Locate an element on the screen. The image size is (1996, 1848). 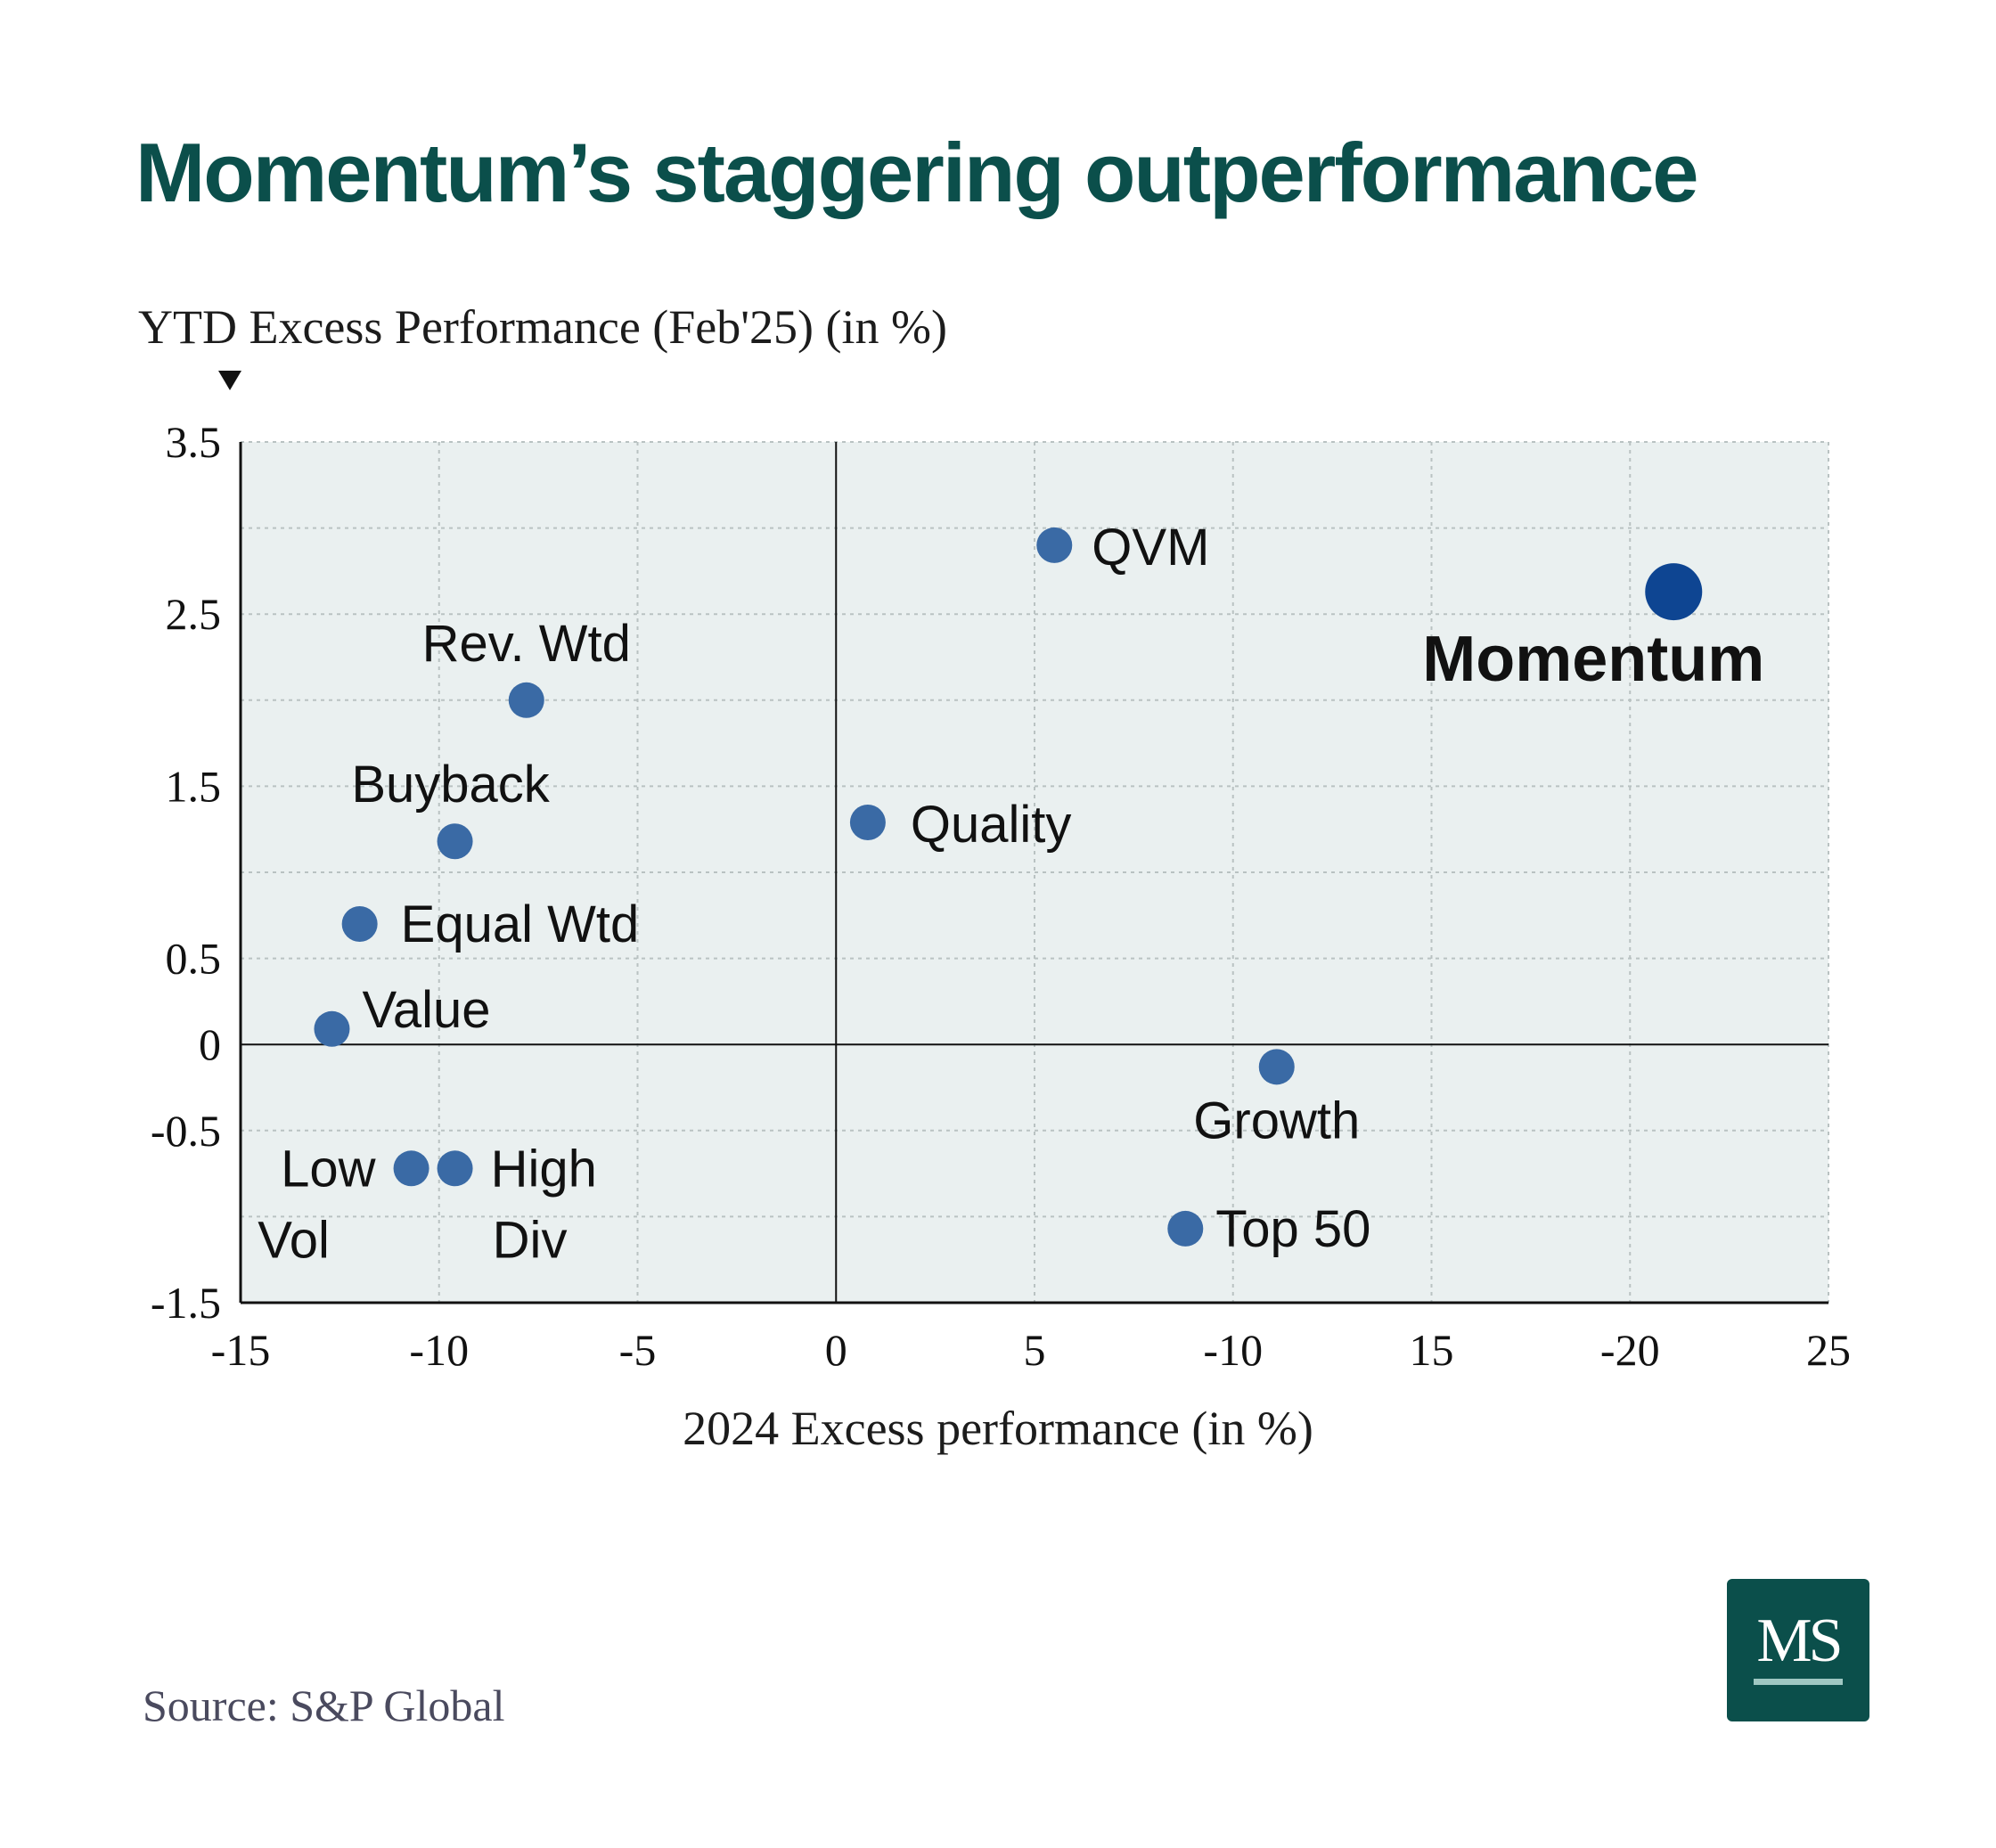
y-tick-label: -1.5 is located at coordinates (186, 1303).